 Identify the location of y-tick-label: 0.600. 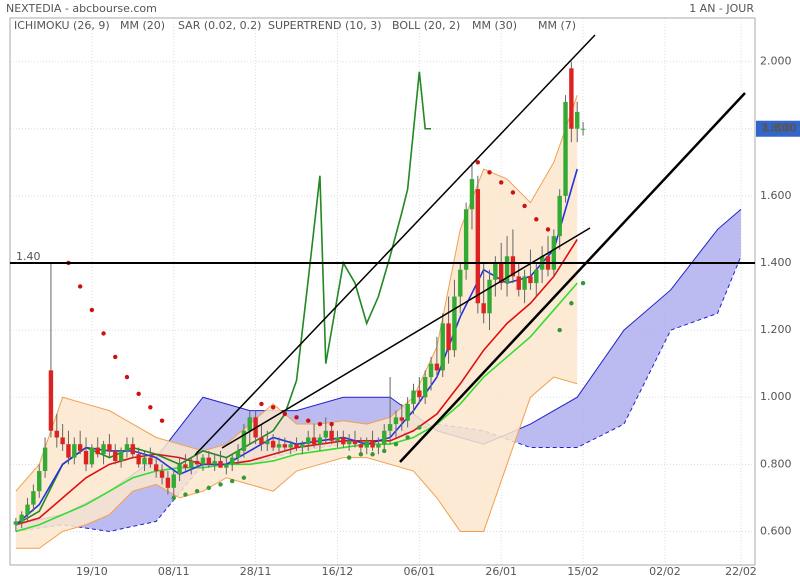
(776, 530).